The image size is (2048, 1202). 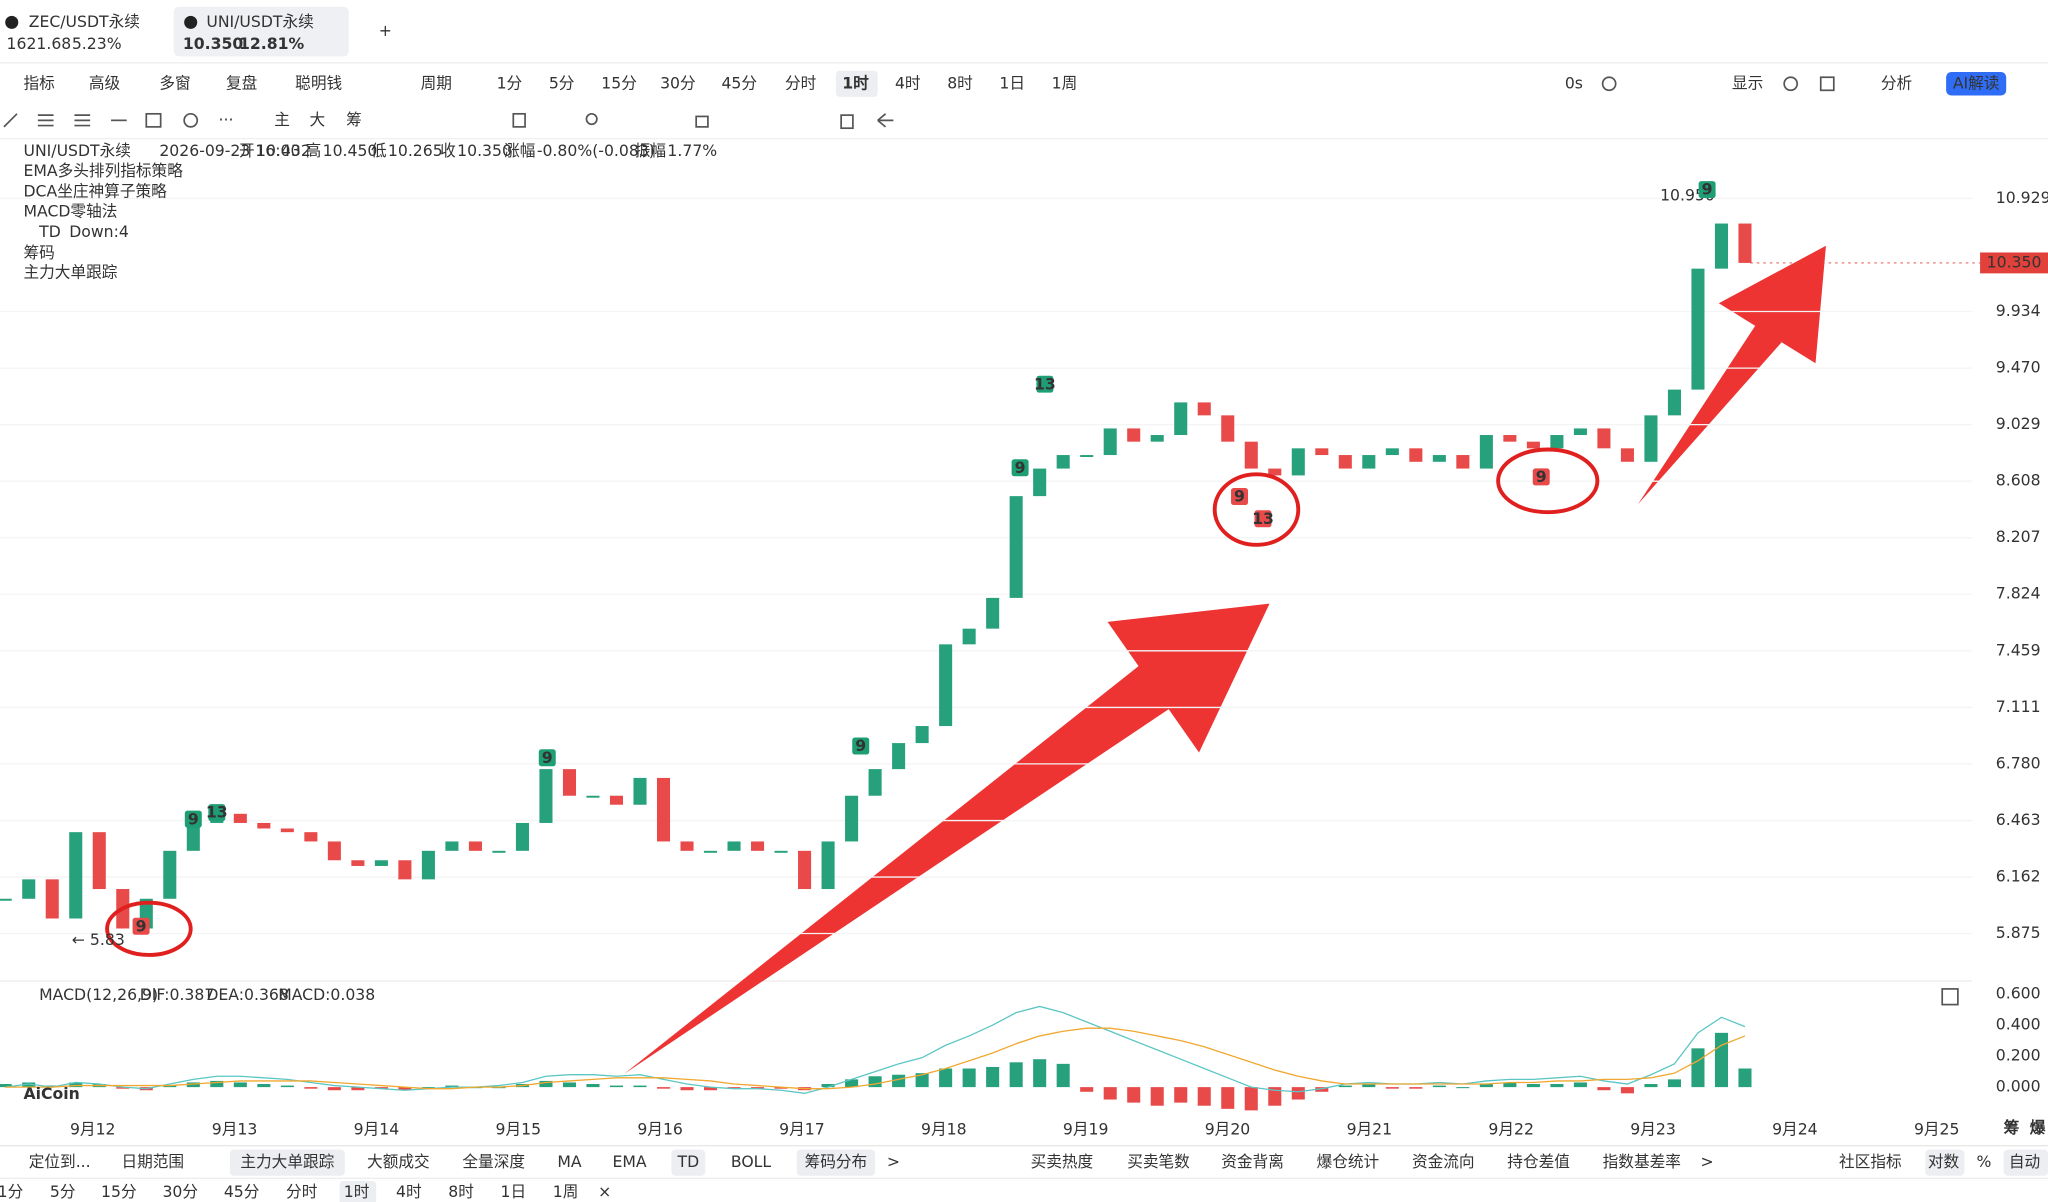 What do you see at coordinates (1747, 82) in the screenshot?
I see `toolbar-right: 显示` at bounding box center [1747, 82].